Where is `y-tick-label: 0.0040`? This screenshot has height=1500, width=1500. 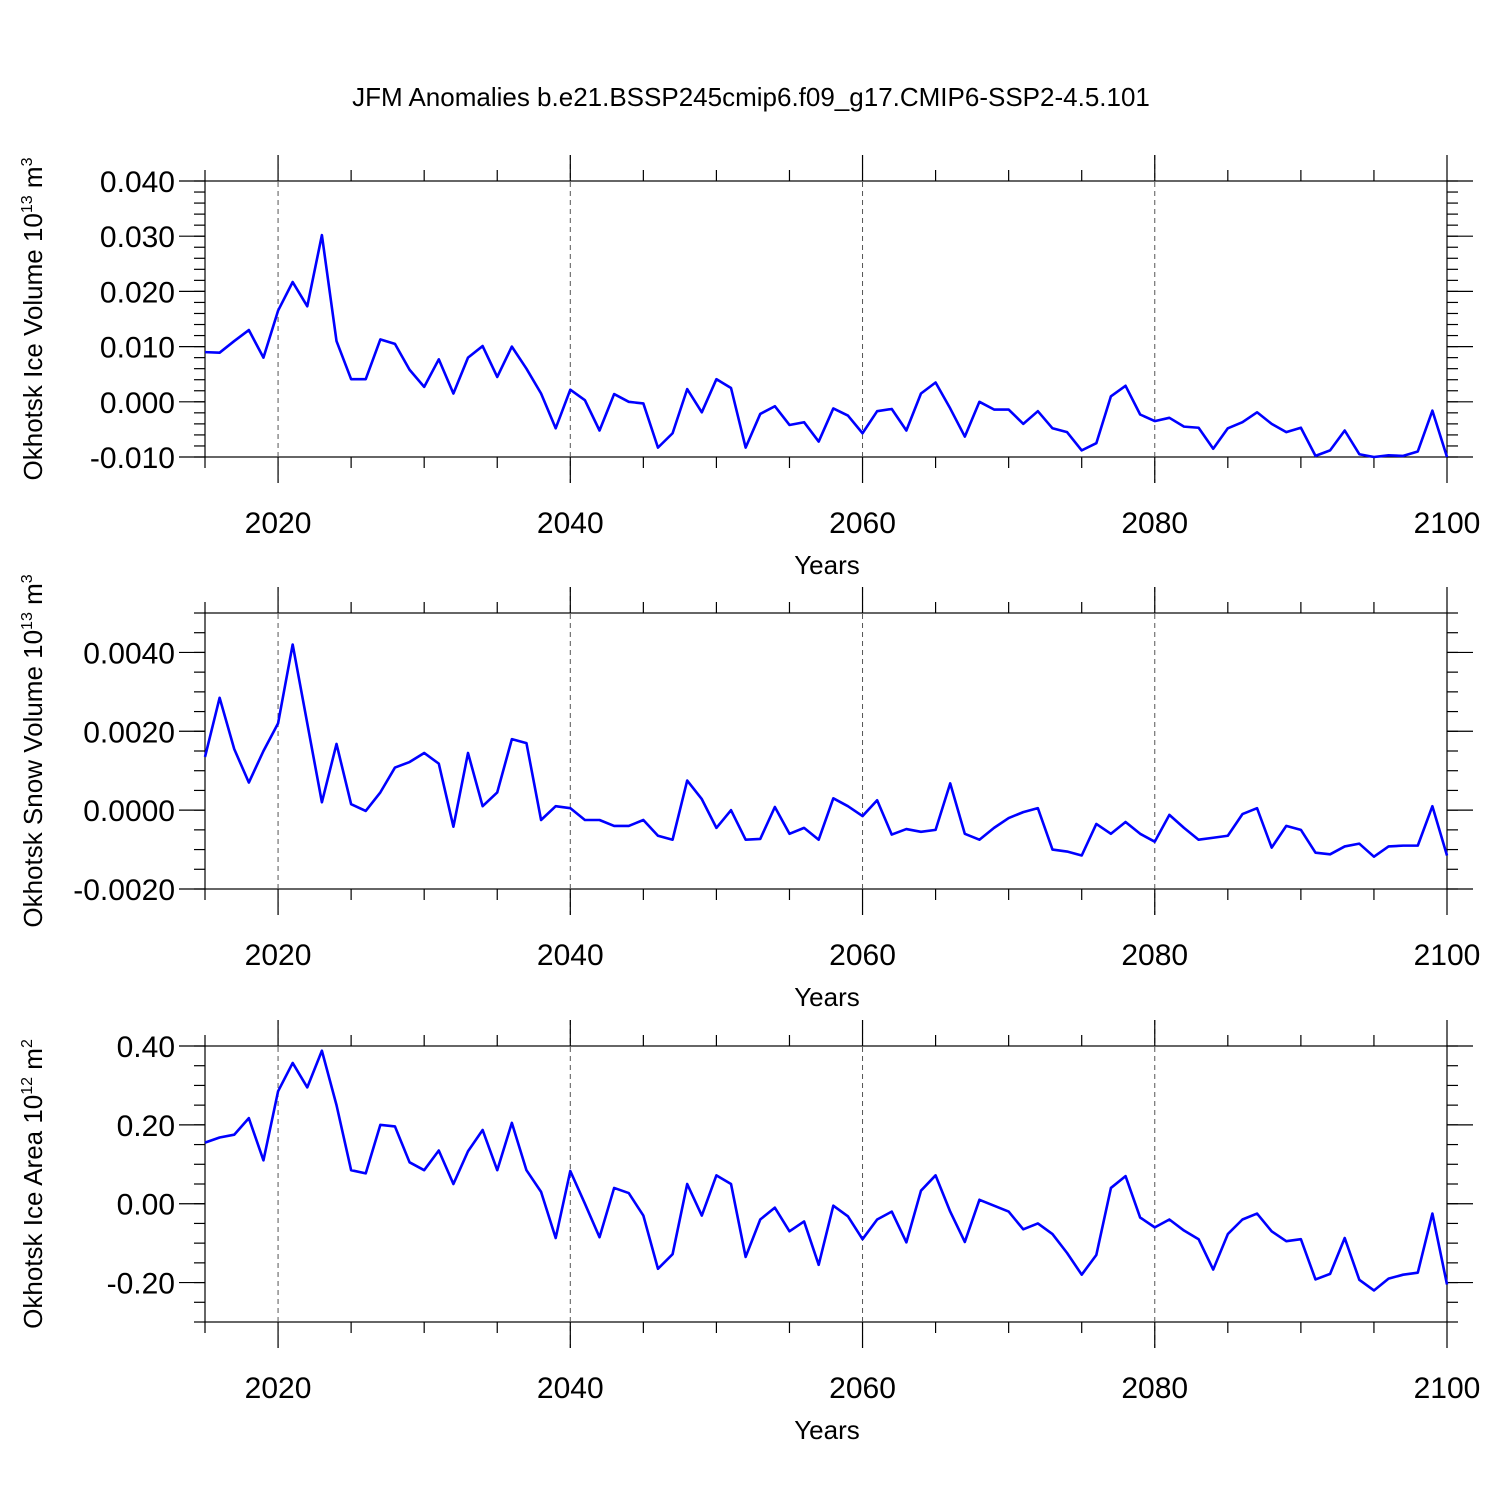 y-tick-label: 0.0040 is located at coordinates (129, 653).